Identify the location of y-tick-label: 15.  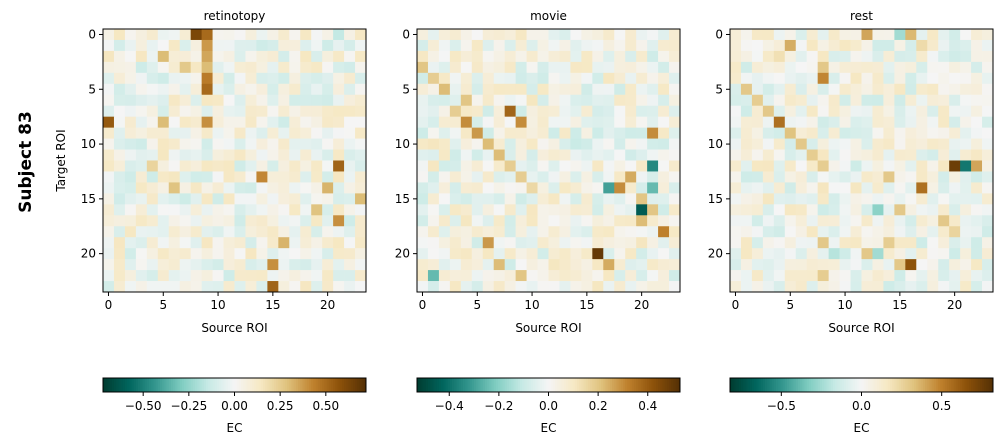
(715, 199).